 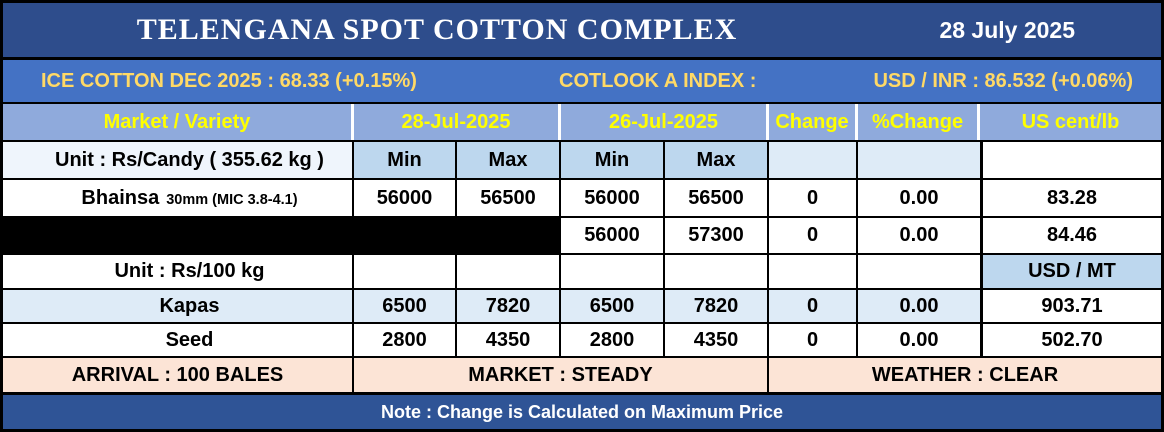 I want to click on row-kapas: Kapas 6500 7820 6500 7820 0 0.00 903.71, so click(x=582, y=307).